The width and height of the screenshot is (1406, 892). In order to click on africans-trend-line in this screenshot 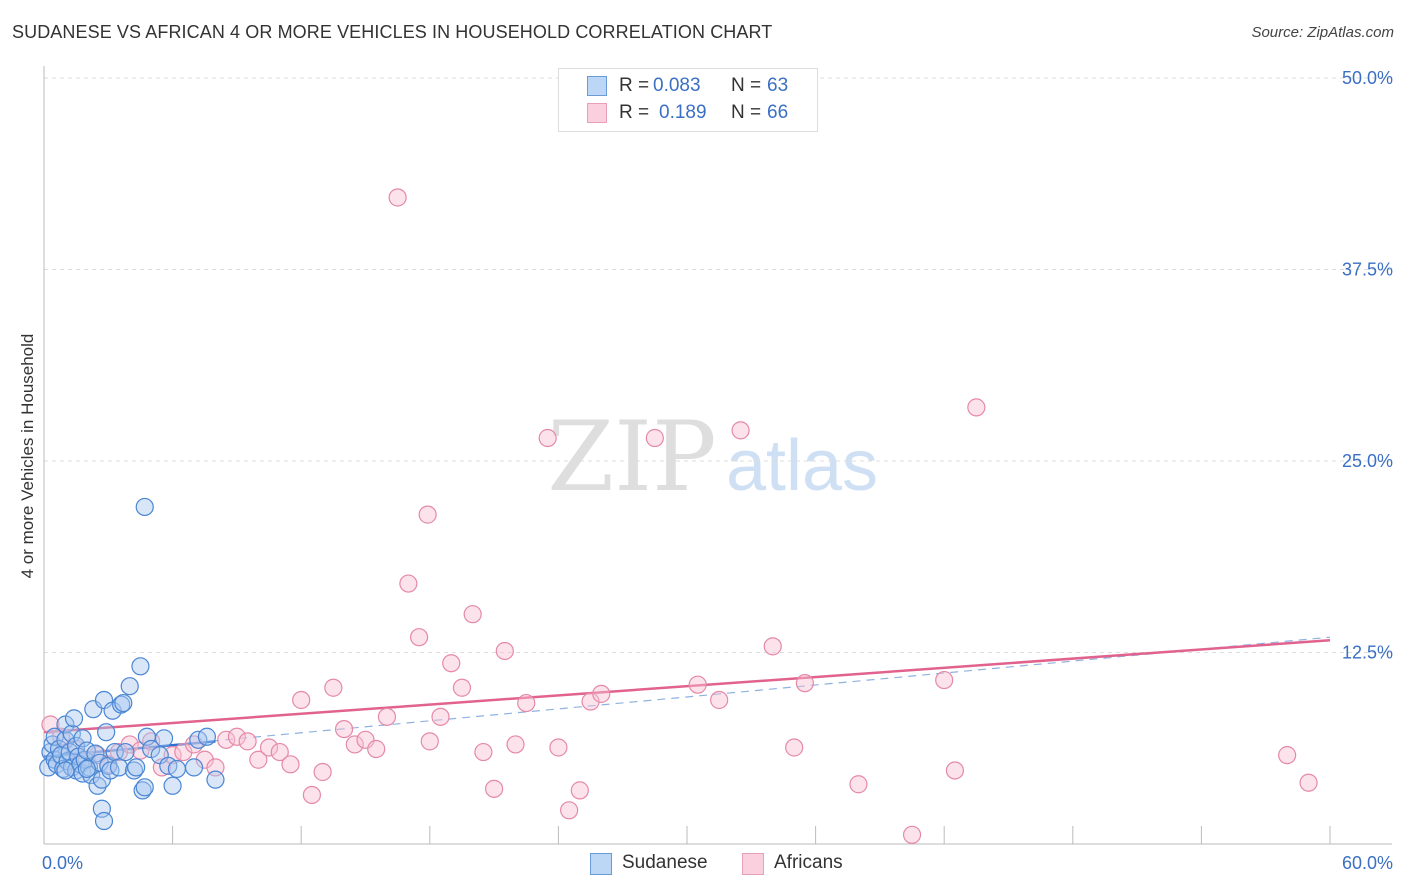, I will do `click(687, 686)`.